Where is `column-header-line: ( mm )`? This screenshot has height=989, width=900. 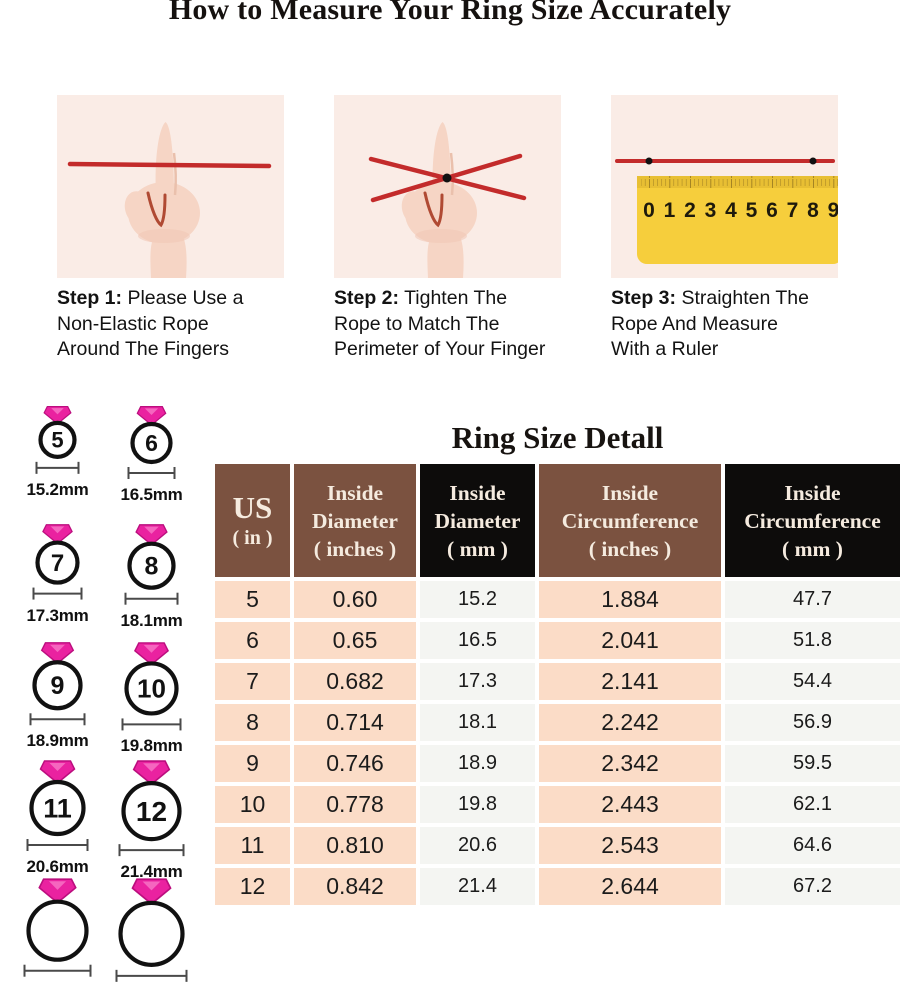 column-header-line: ( mm ) is located at coordinates (477, 548).